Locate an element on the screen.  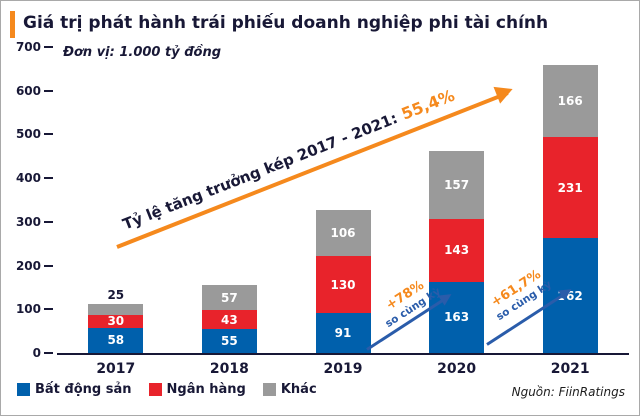
bar-value-label: 55 is located at coordinates (229, 340).